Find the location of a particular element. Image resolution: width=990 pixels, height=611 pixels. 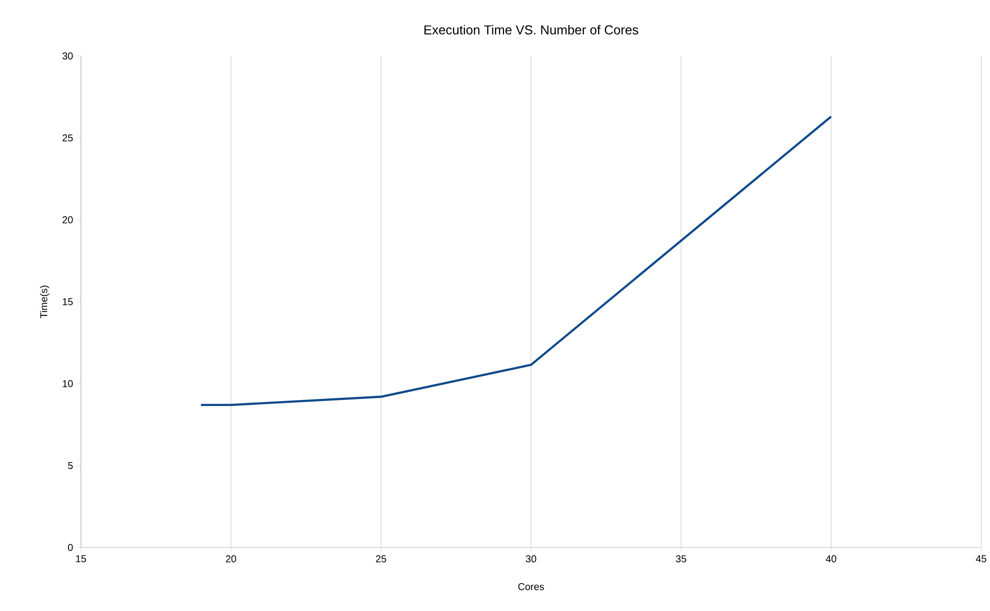

y-tick-label: 0 is located at coordinates (70, 547).